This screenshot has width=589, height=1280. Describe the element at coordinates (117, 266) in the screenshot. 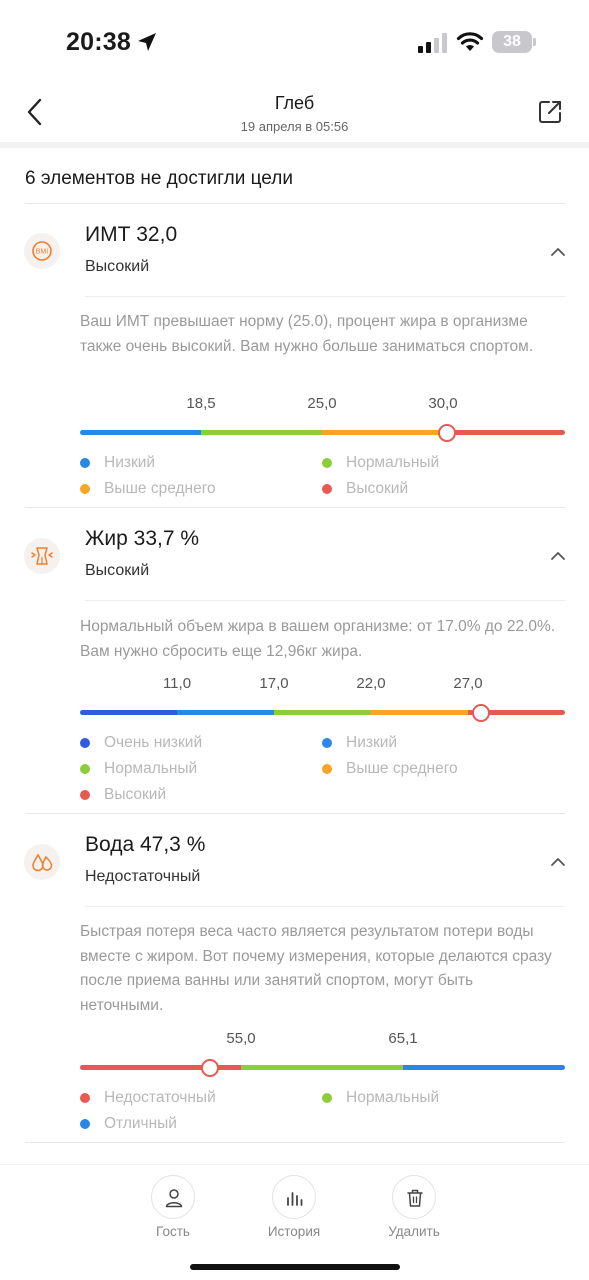

I see `bmi-status: Высокий` at that location.